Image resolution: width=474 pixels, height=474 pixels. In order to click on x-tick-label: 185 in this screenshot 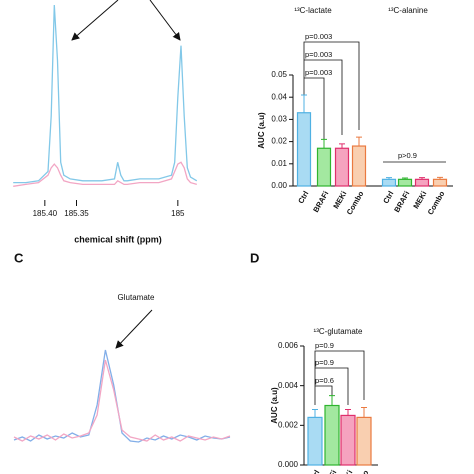, I will do `click(178, 213)`.